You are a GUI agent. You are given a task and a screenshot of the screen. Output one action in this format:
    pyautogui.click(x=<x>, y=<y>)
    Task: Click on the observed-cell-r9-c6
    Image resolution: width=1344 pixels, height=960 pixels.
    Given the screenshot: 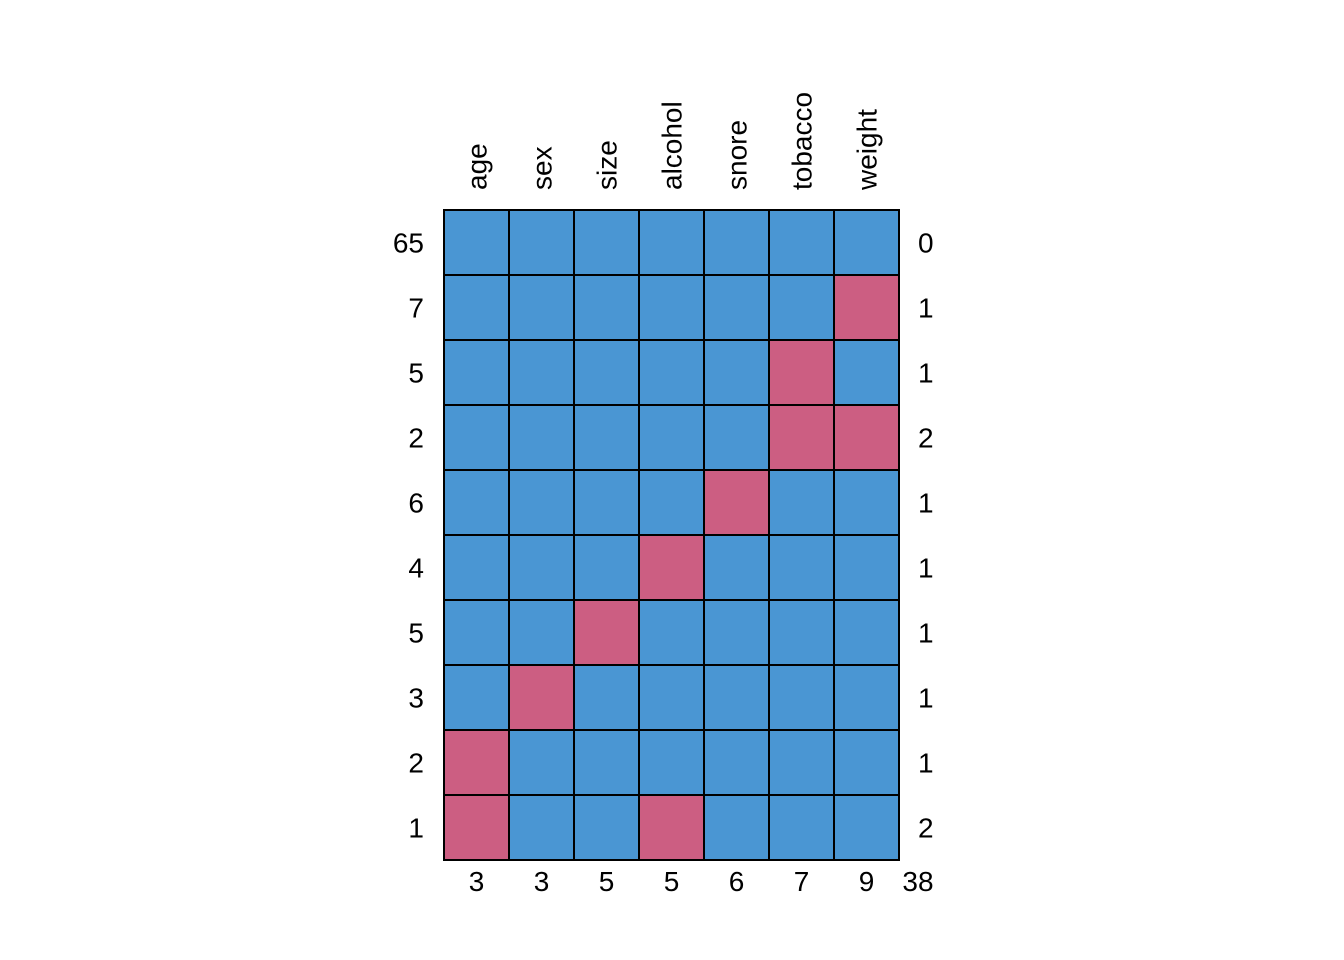 What is the action you would take?
    pyautogui.click(x=801, y=762)
    